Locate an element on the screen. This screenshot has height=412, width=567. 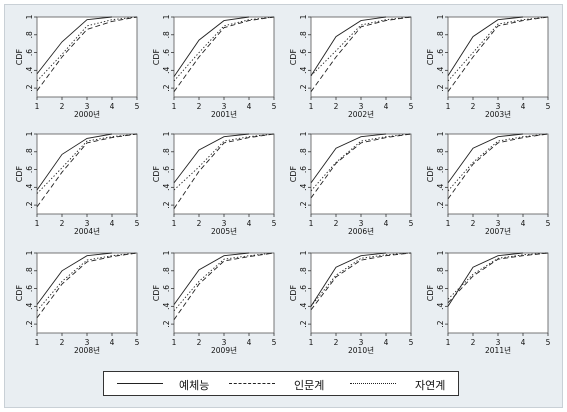
panel-year-label: 2001년 is located at coordinates (224, 114).